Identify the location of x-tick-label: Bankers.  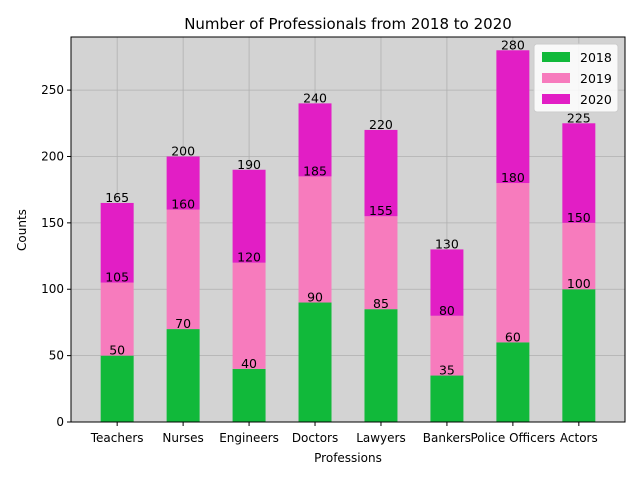
(447, 438).